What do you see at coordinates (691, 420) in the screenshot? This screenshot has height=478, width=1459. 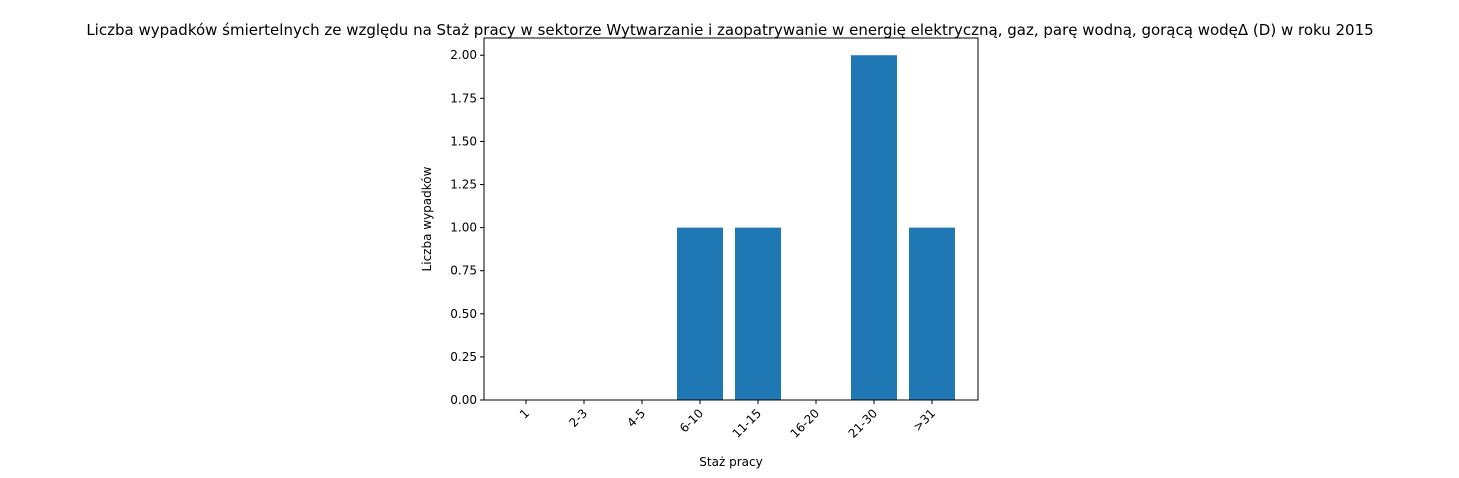 I see `x-tick-label: 6-10` at bounding box center [691, 420].